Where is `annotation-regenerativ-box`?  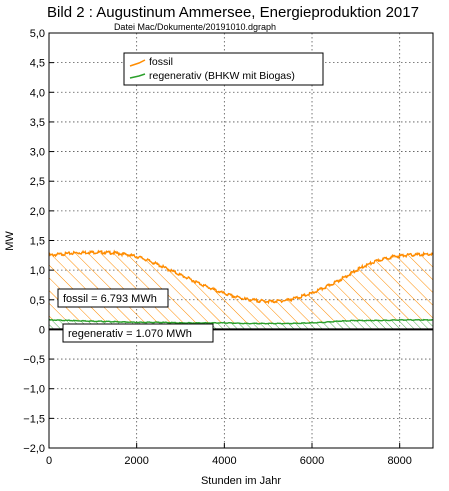
annotation-regenerativ-box is located at coordinates (138, 333).